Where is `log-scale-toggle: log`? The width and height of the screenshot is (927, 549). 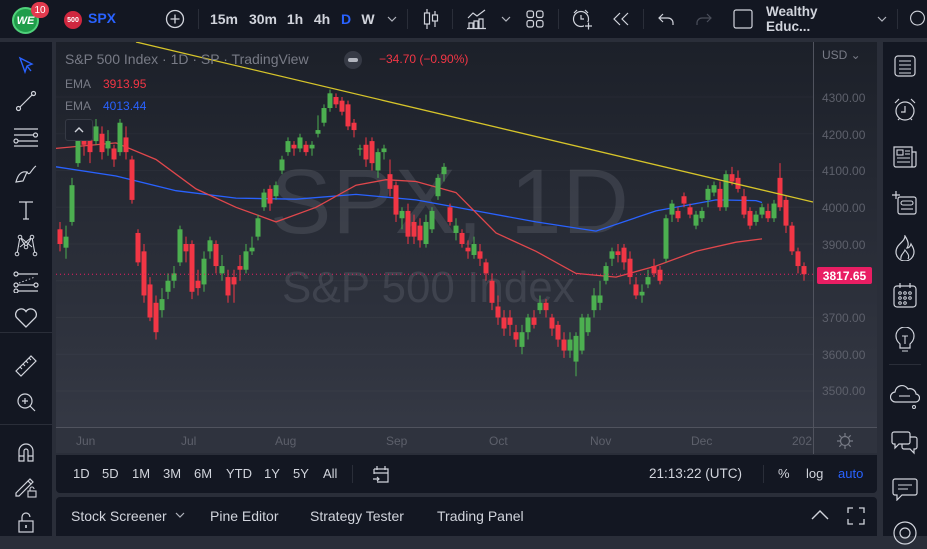 log-scale-toggle: log is located at coordinates (815, 473).